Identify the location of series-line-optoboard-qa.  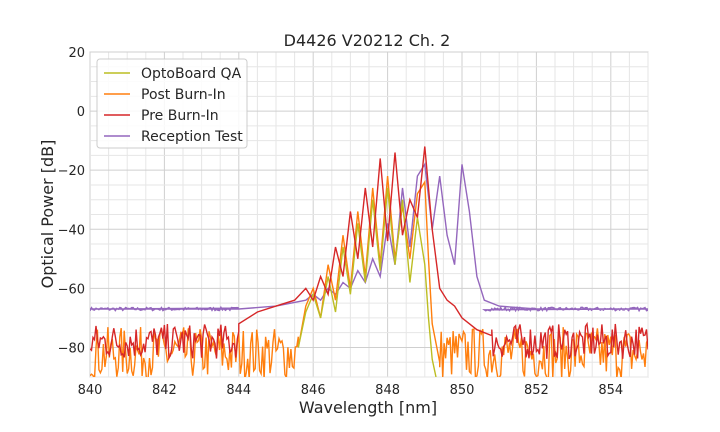
(367, 282).